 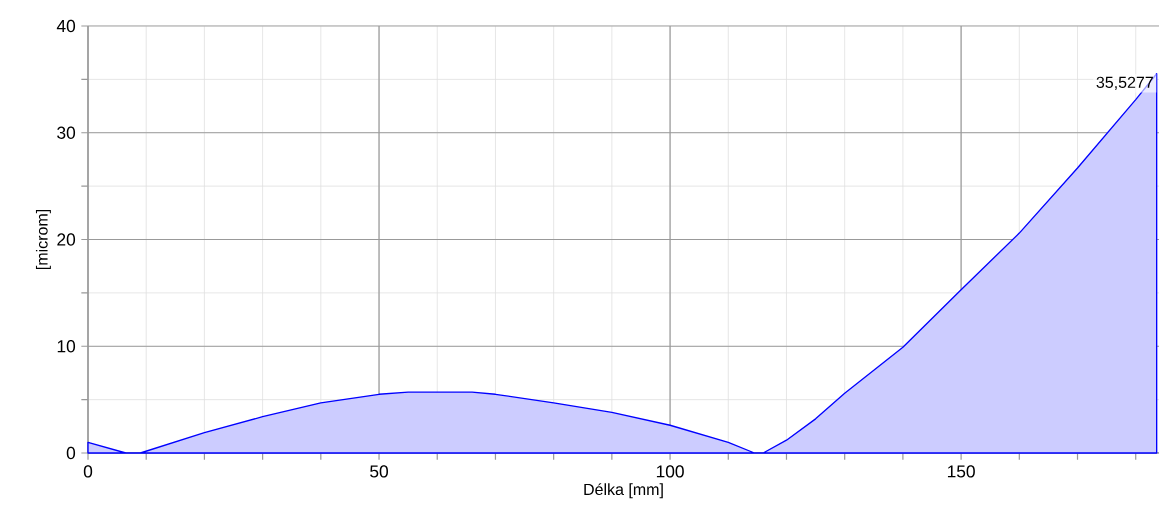 I want to click on x-tick-label: 150, so click(x=961, y=471).